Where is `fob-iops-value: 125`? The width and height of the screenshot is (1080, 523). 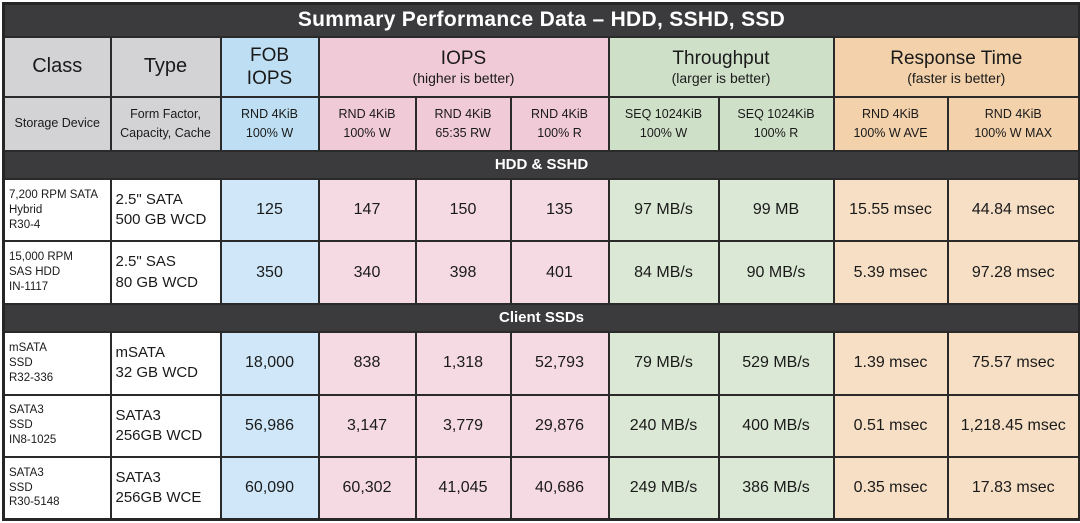 fob-iops-value: 125 is located at coordinates (269, 210).